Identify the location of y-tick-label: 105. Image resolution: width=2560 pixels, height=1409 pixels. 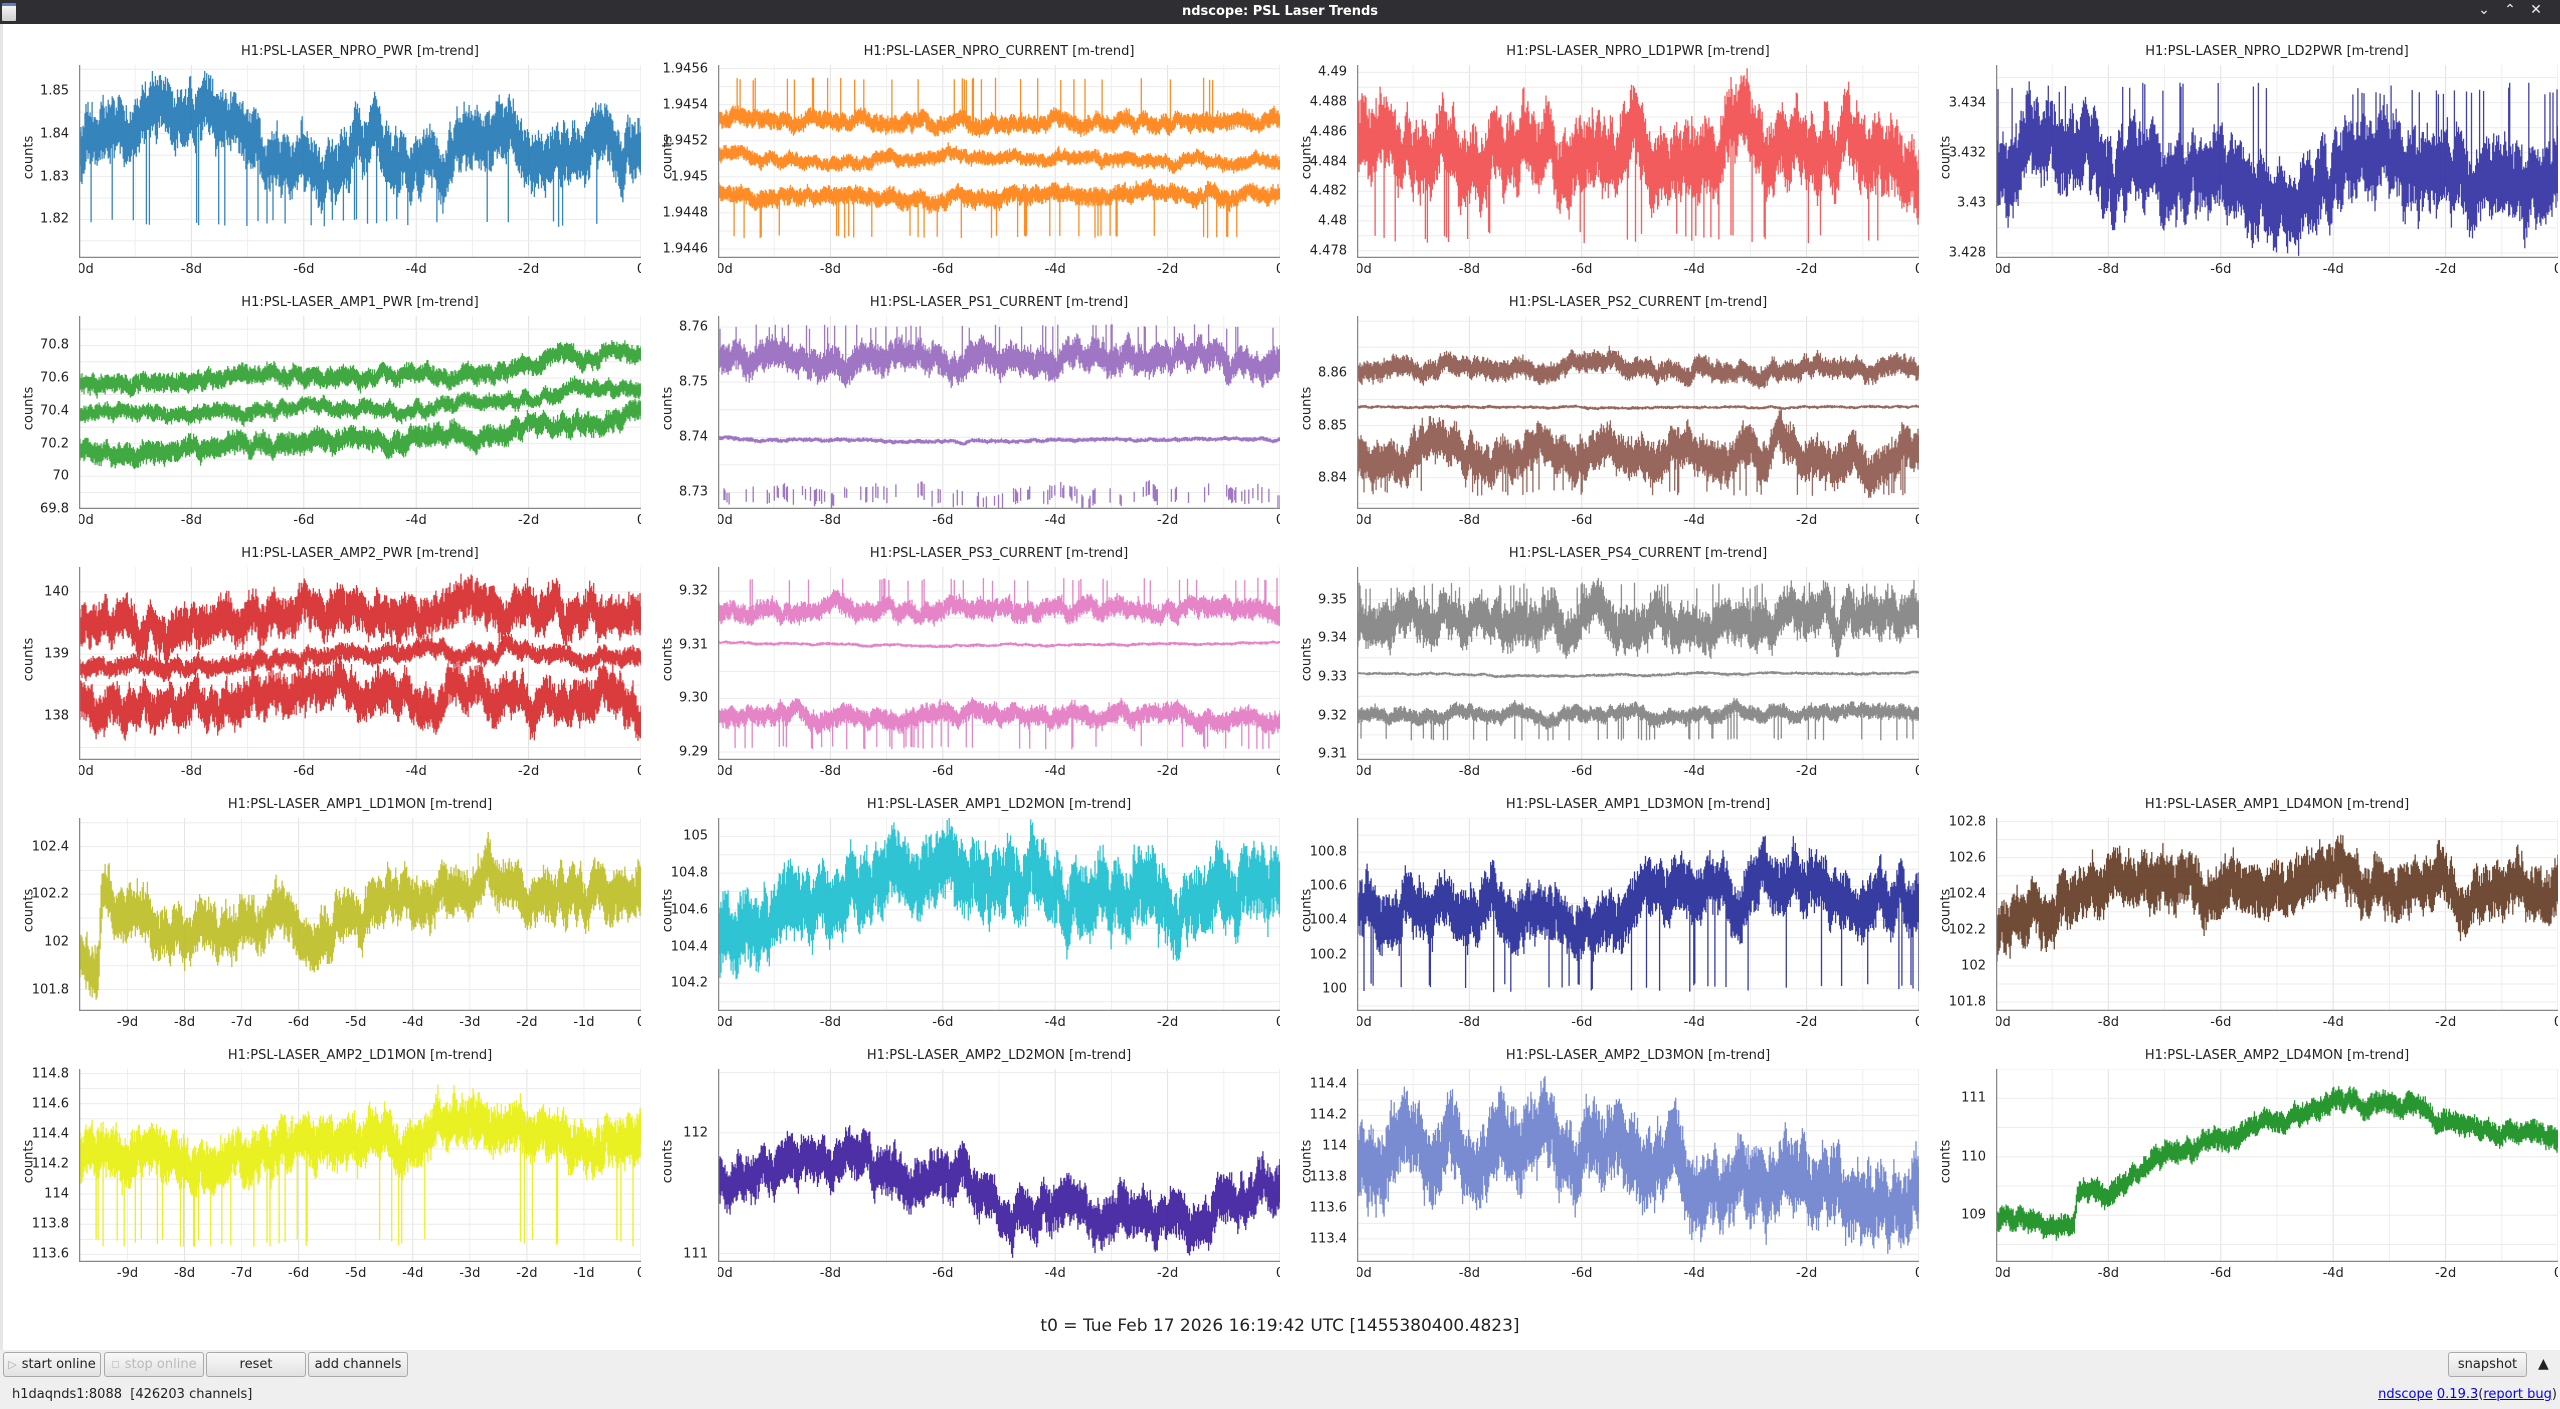
(695, 836).